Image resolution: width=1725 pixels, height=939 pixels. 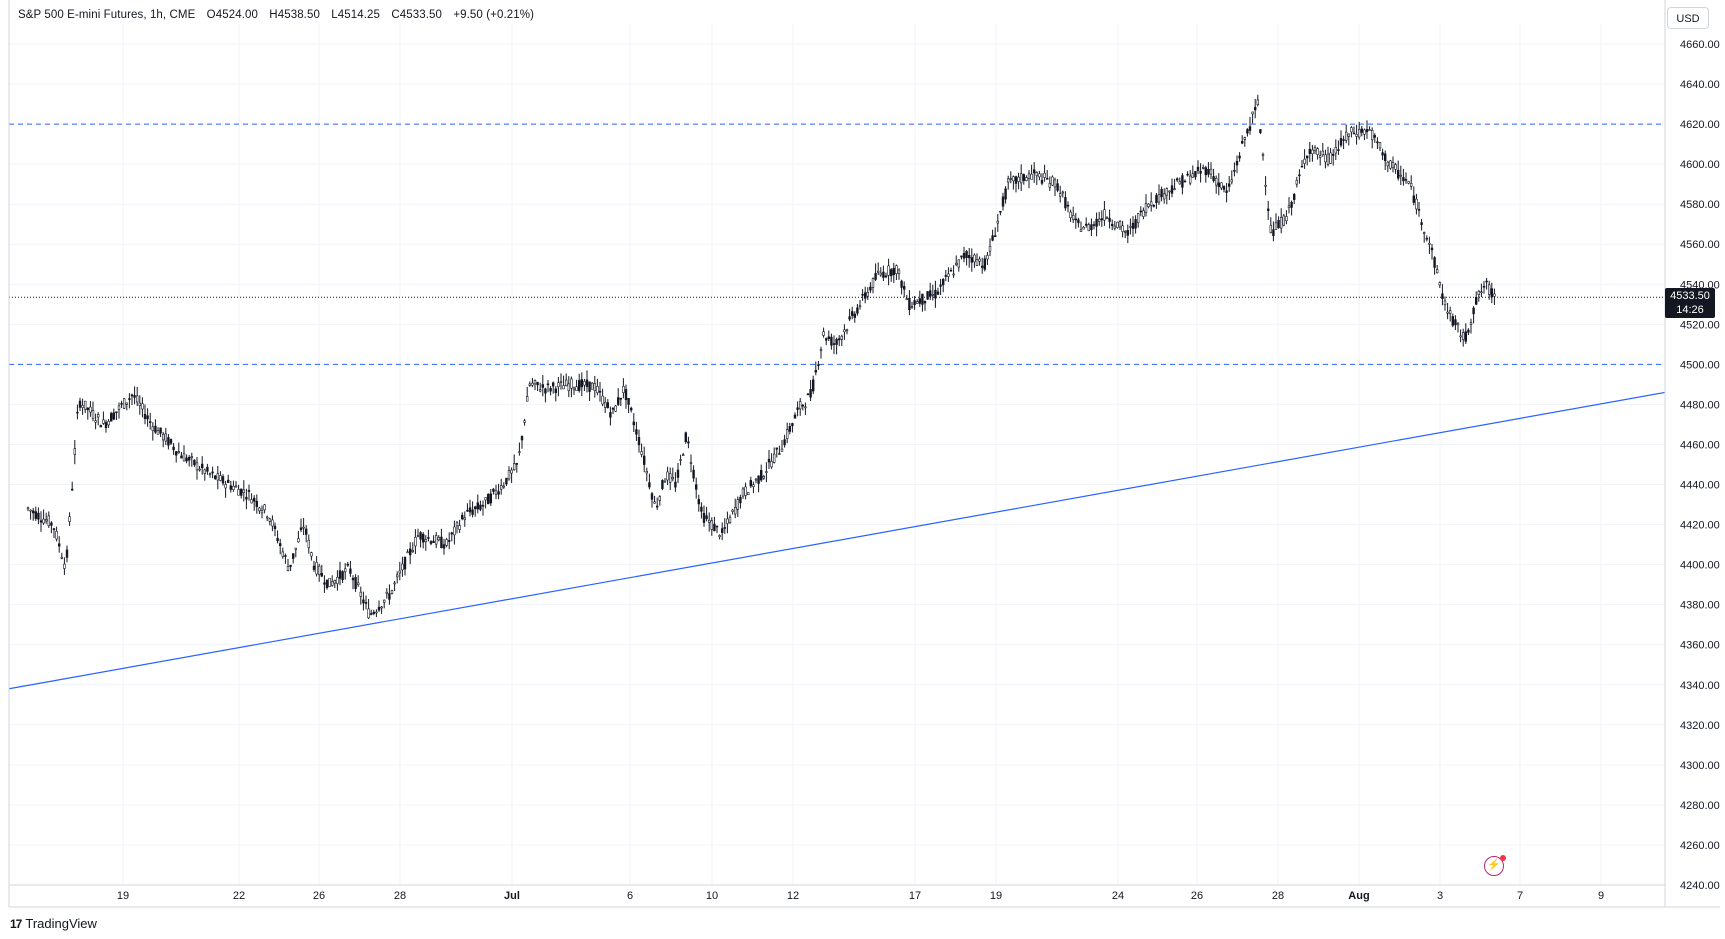 What do you see at coordinates (1495, 865) in the screenshot?
I see `lightning-alert-icon: ⚡` at bounding box center [1495, 865].